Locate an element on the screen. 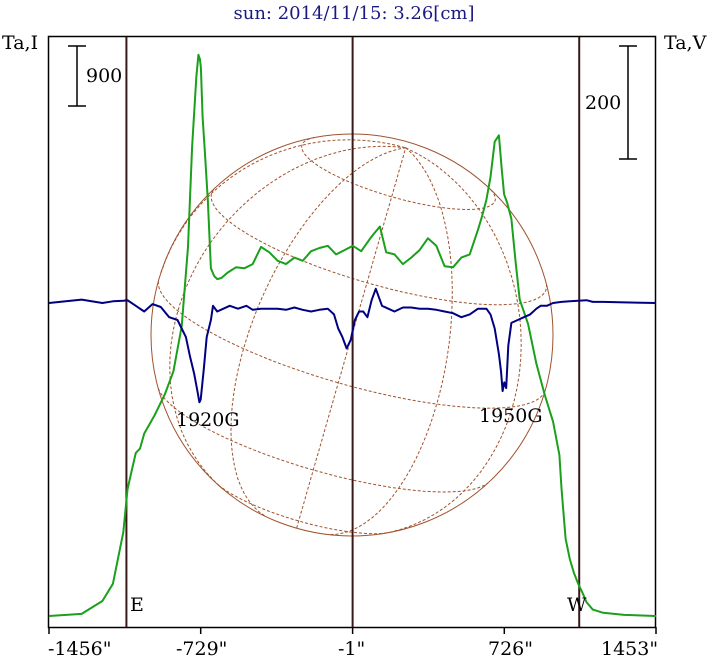 The width and height of the screenshot is (708, 662). left-scale-label: 900 is located at coordinates (104, 76).